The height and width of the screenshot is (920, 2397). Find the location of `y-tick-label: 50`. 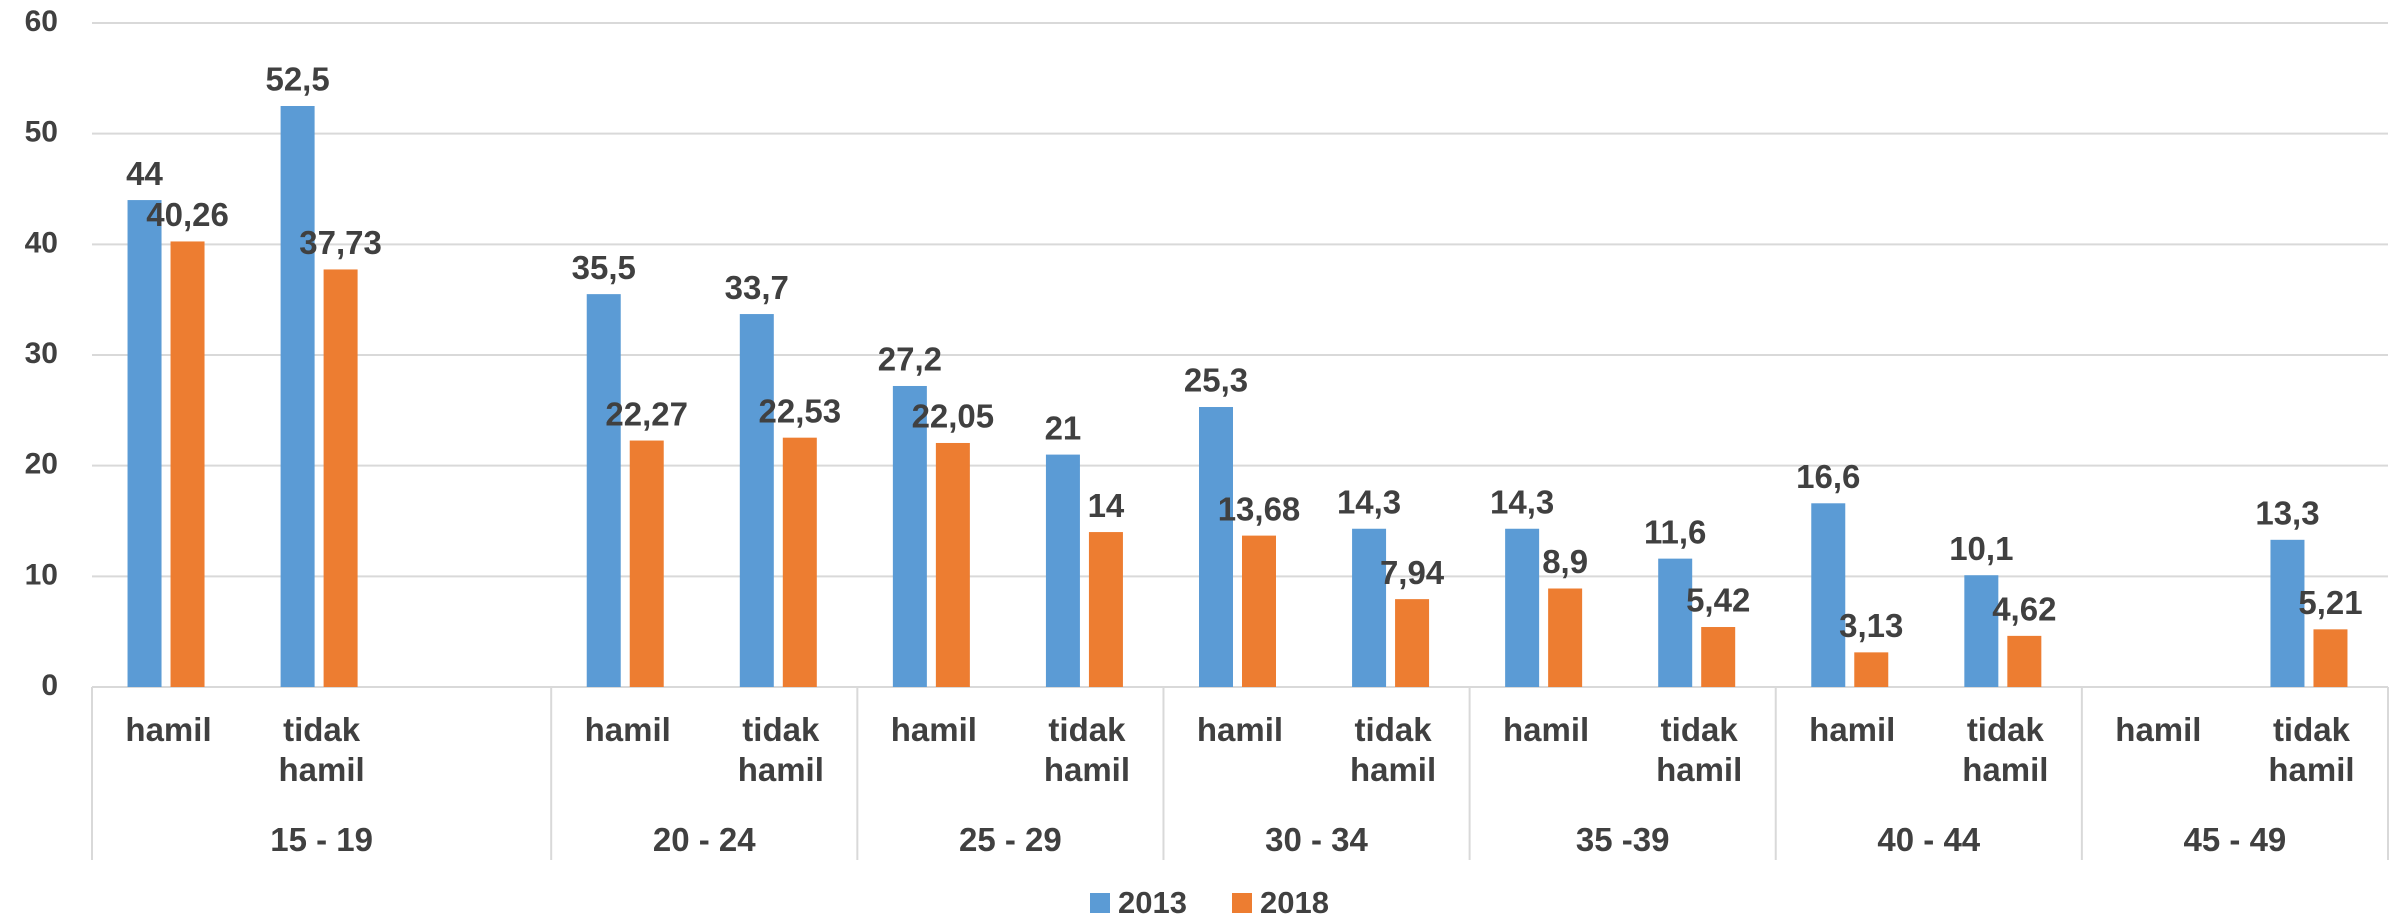

y-tick-label: 50 is located at coordinates (41, 132).